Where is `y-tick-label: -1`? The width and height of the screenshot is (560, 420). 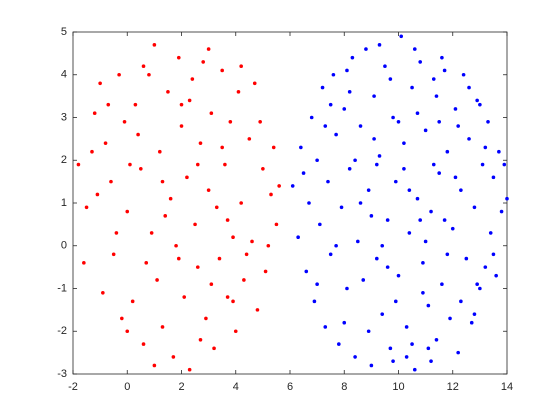 y-tick-label: -1 is located at coordinates (62, 288).